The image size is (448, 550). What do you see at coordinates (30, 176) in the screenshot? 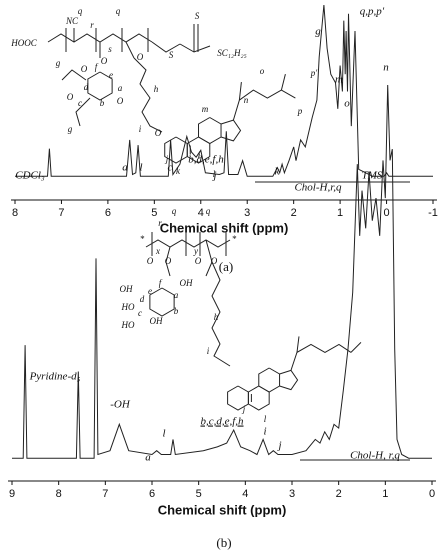
I see `peak-label: CDCl₃` at bounding box center [30, 176].